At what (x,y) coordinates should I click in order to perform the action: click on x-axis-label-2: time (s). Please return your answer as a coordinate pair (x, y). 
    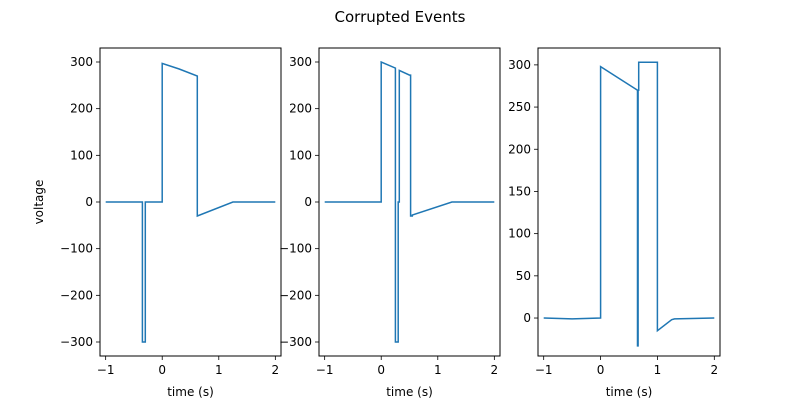
    Looking at the image, I should click on (409, 392).